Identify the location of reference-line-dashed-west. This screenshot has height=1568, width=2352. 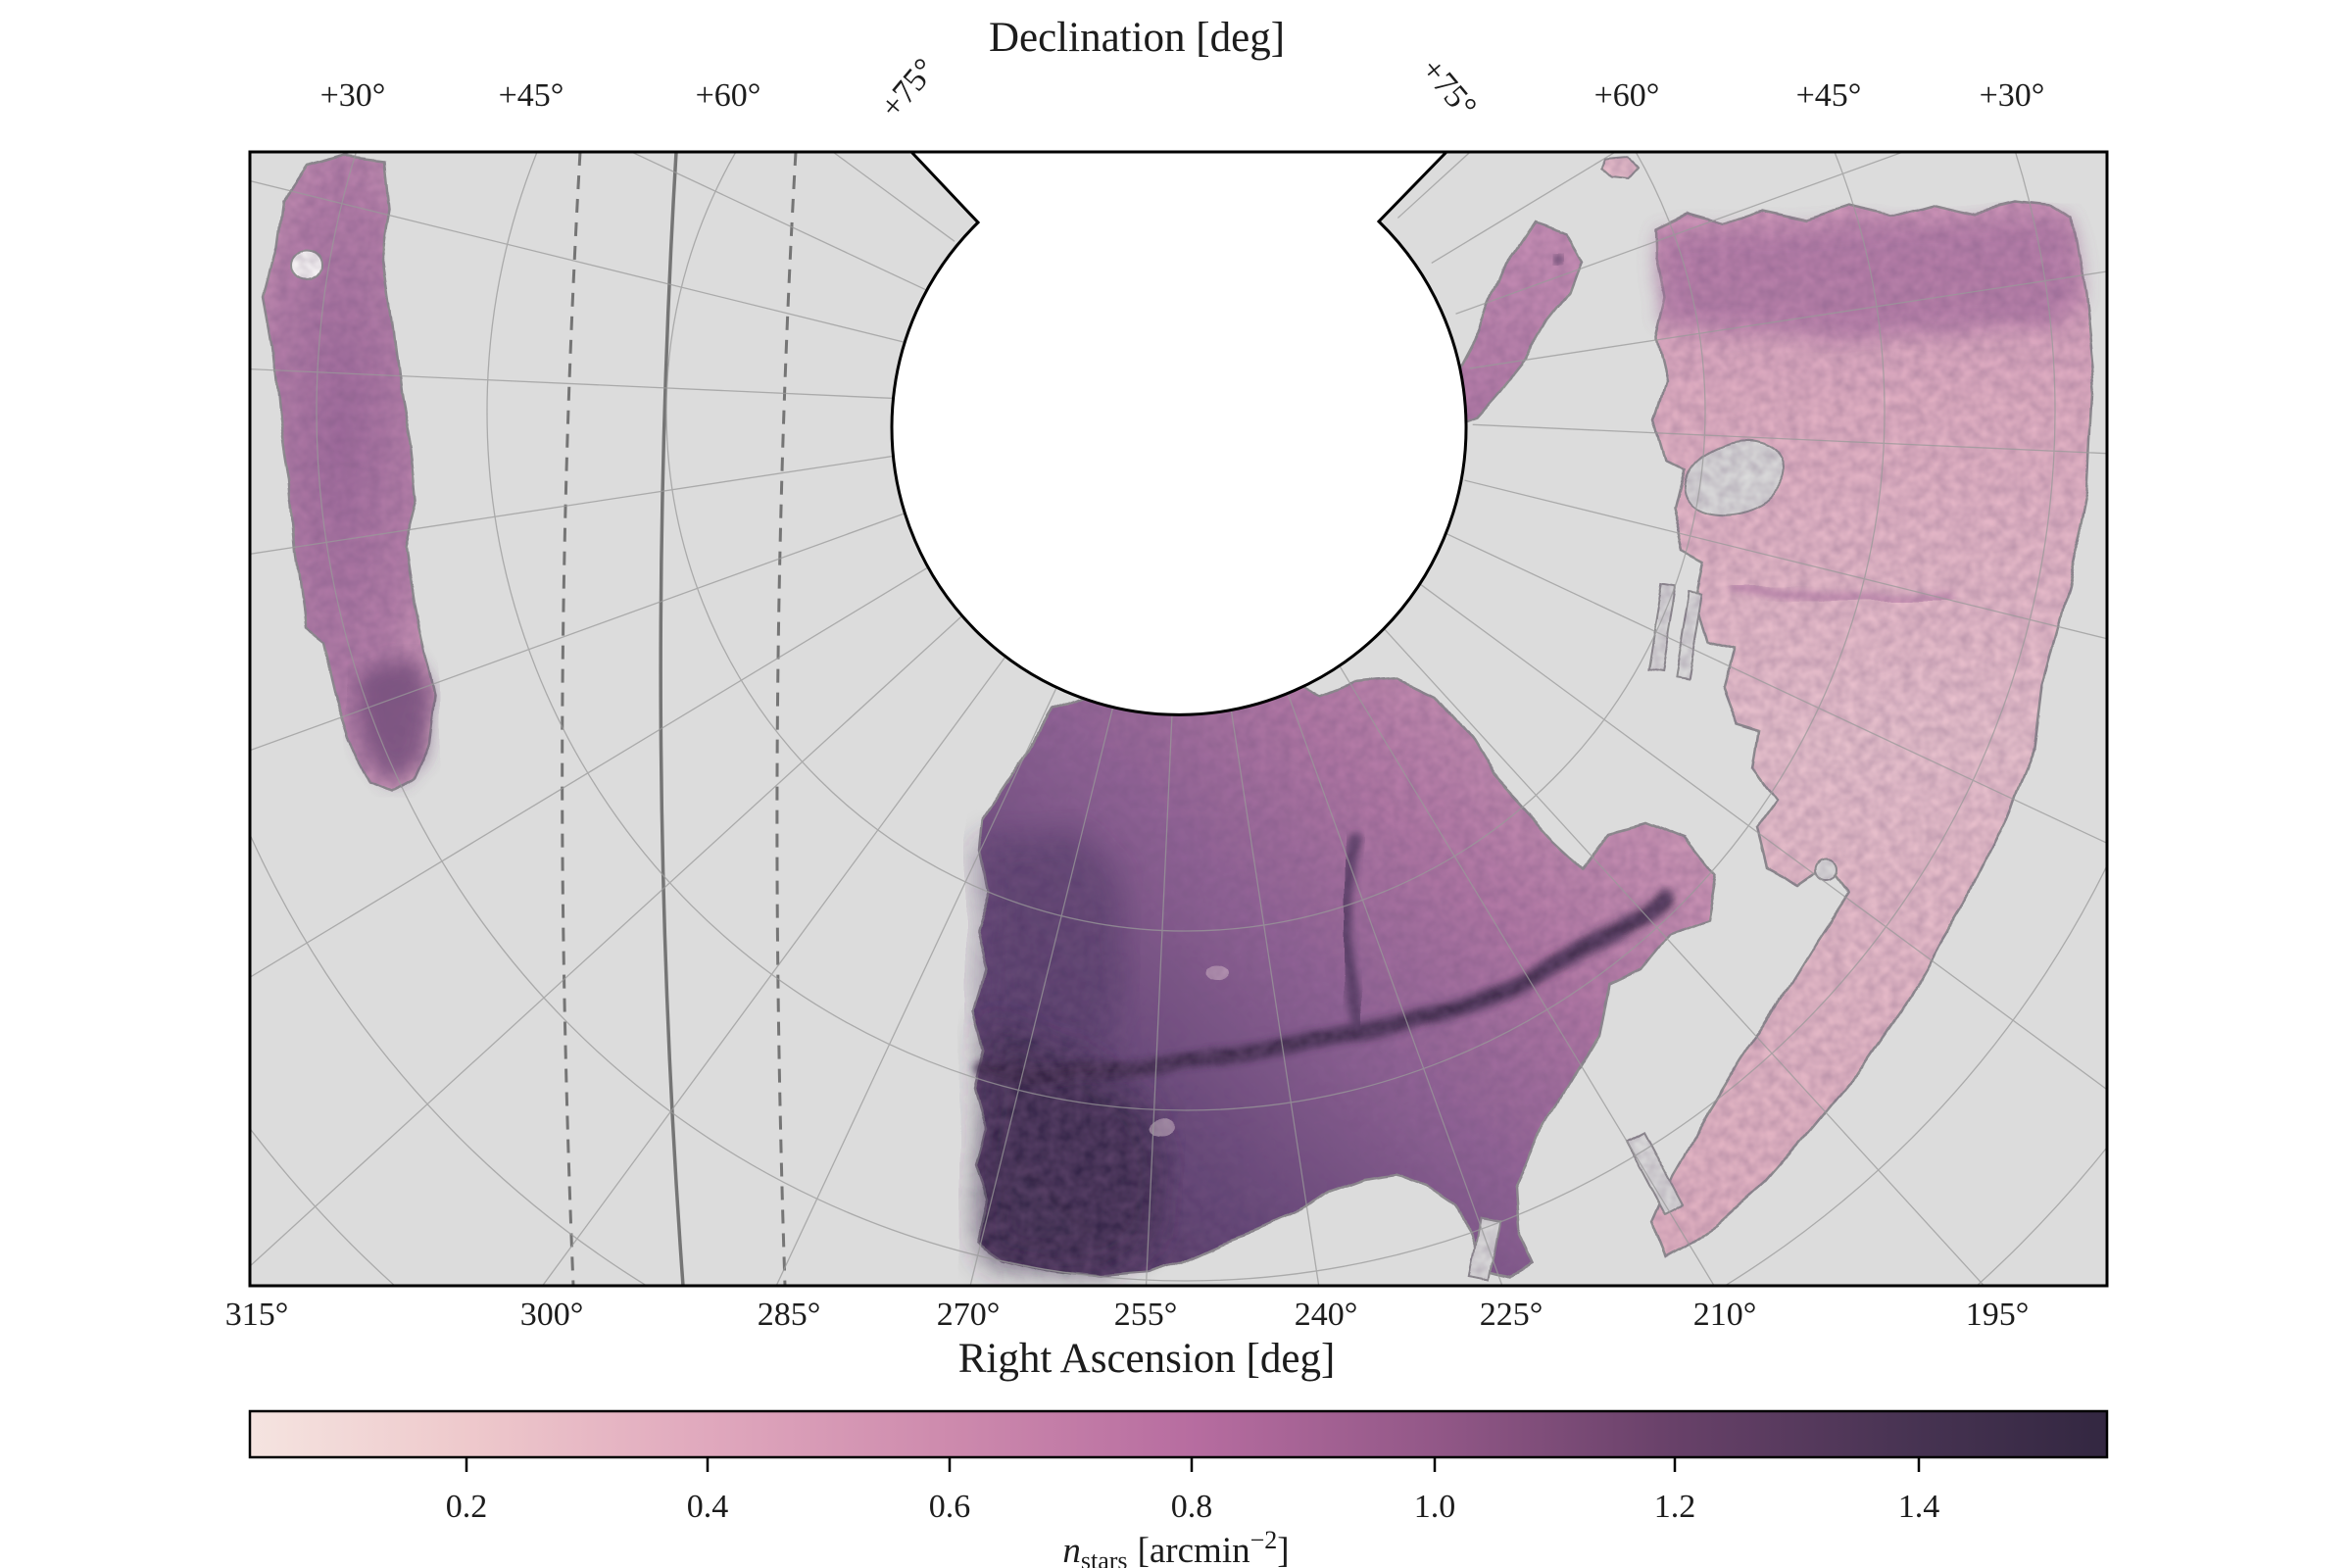
(571, 719).